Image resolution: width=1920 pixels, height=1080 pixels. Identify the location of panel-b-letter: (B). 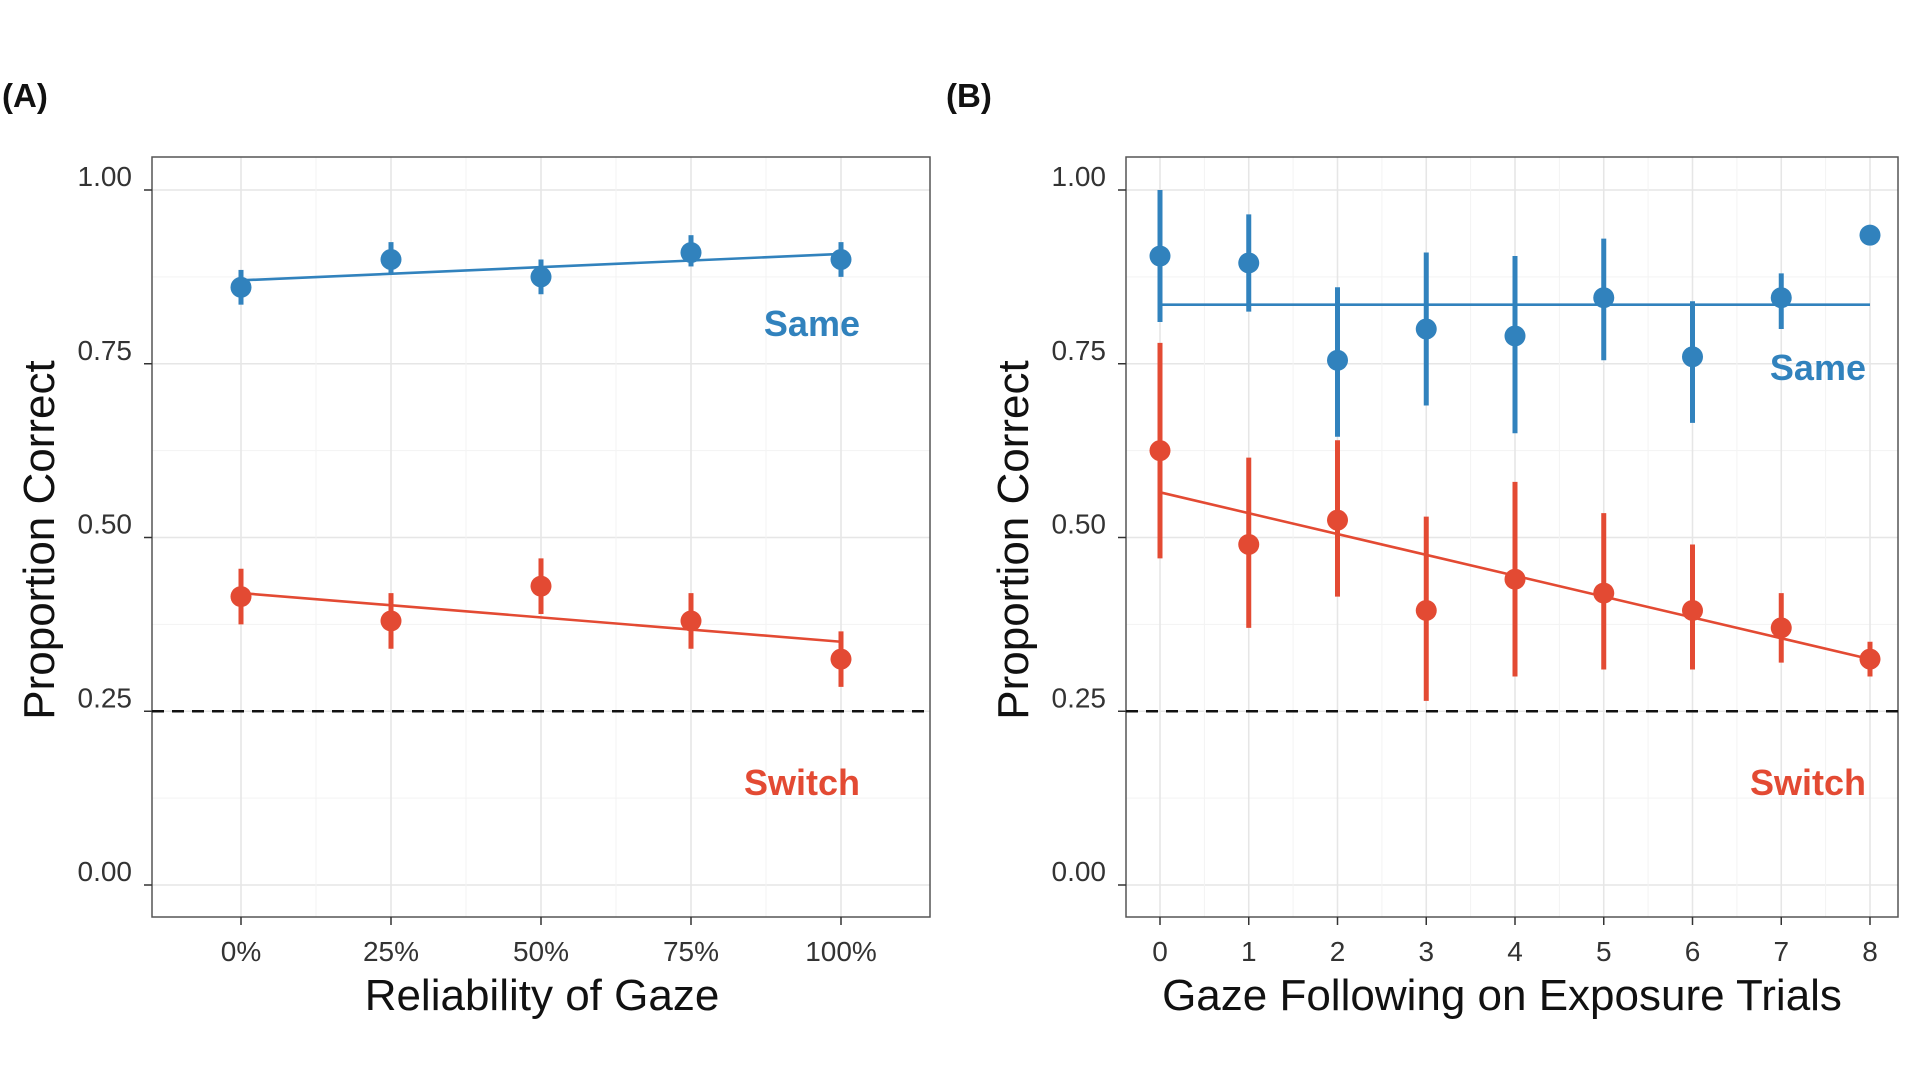
(969, 95).